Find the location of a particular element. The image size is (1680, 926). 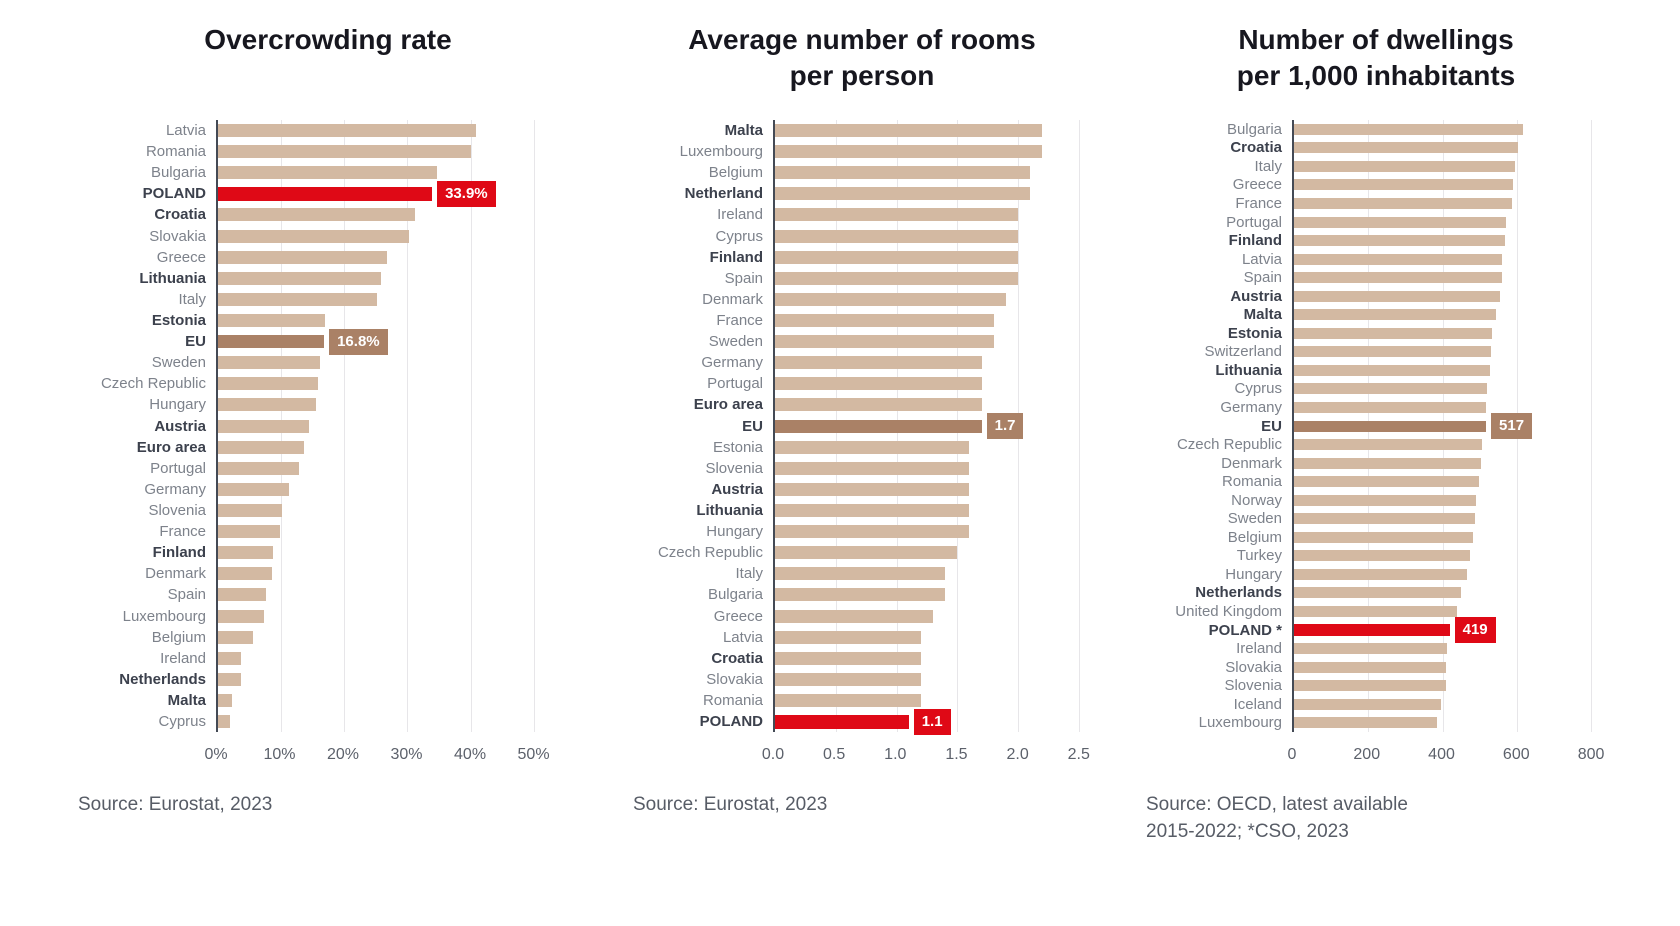

row-label-united-kingdom: United Kingdom is located at coordinates (1228, 611).